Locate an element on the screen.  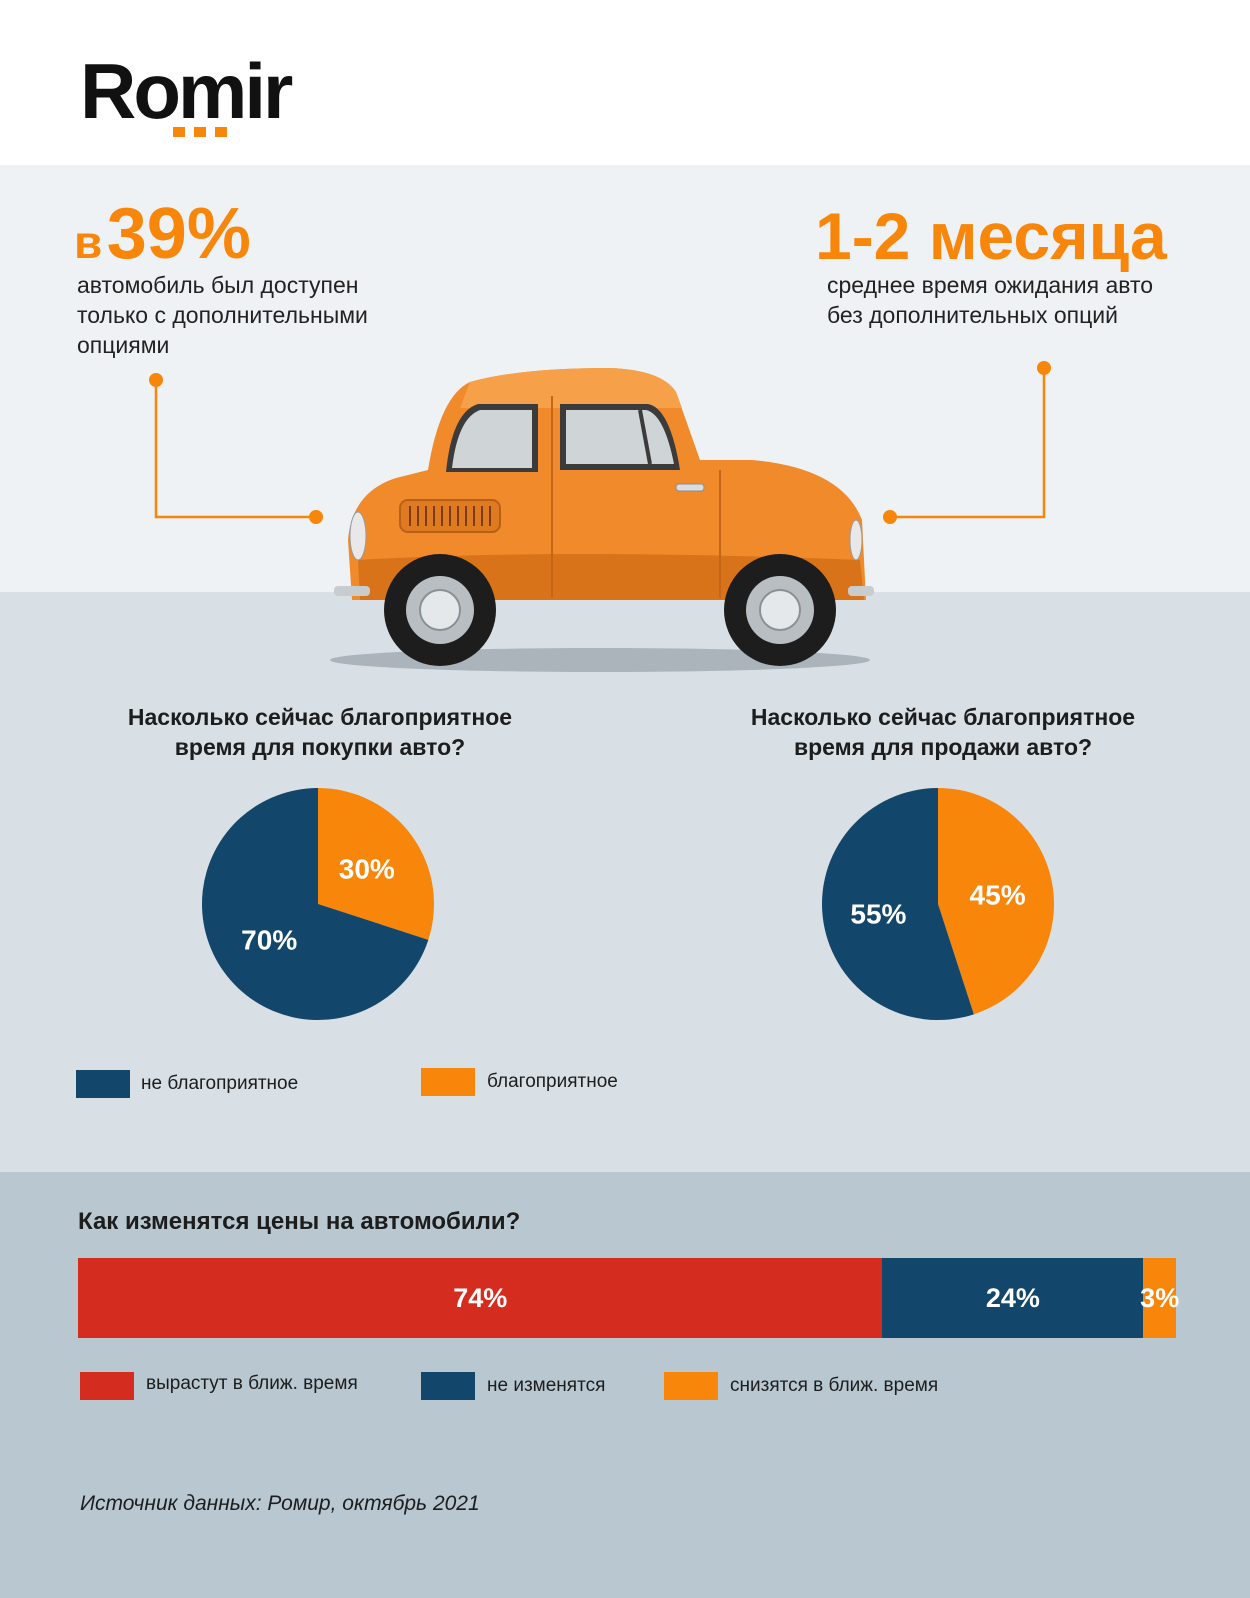
bar-label-rise: 74% is located at coordinates (480, 1297).